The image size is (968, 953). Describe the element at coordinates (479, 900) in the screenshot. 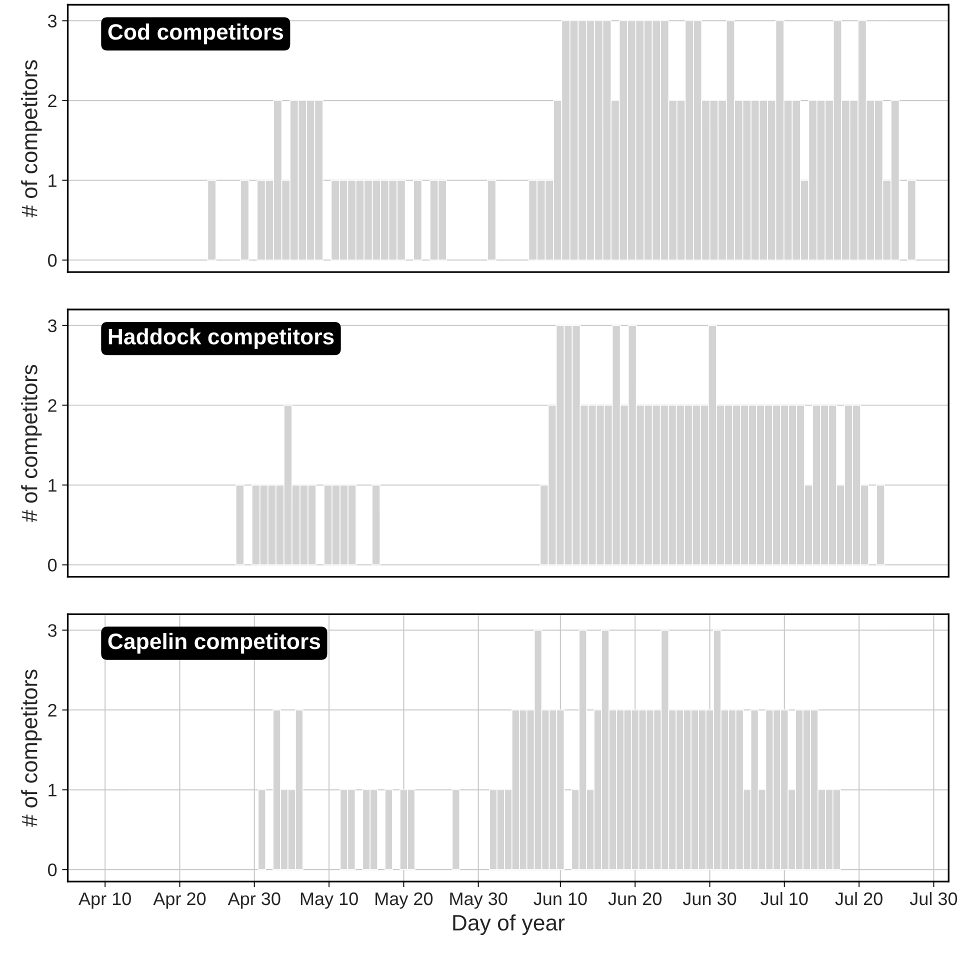

I see `x-tick-label: May 30` at that location.